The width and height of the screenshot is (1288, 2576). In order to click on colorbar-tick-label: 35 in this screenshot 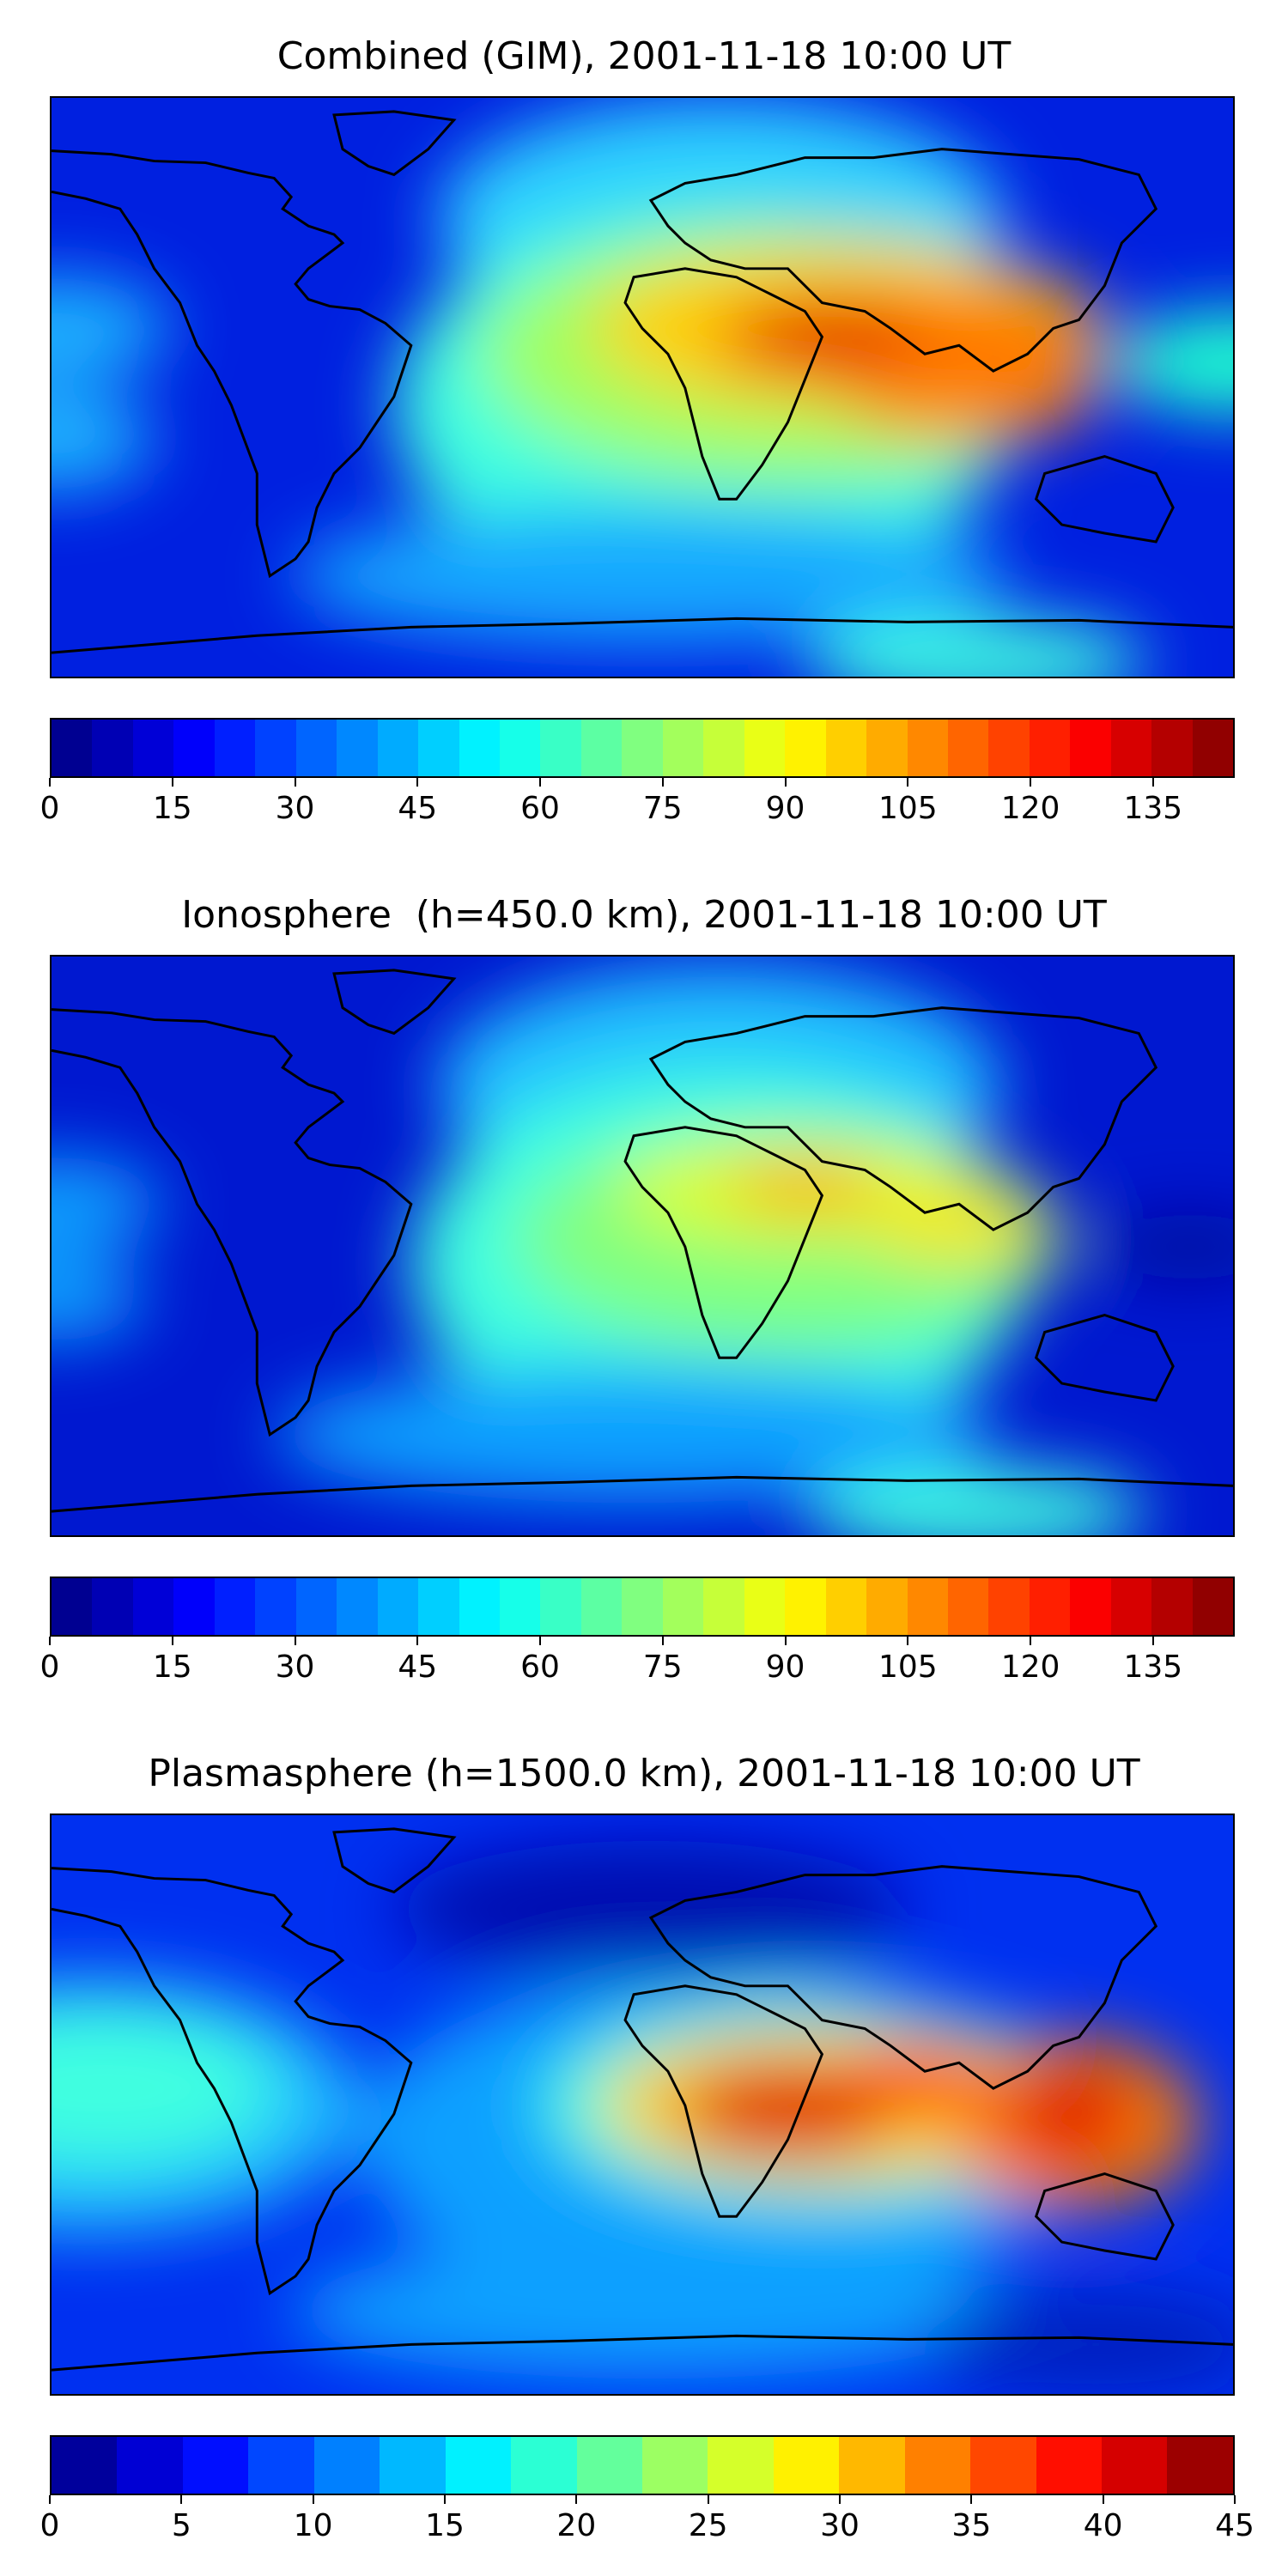, I will do `click(972, 2525)`.